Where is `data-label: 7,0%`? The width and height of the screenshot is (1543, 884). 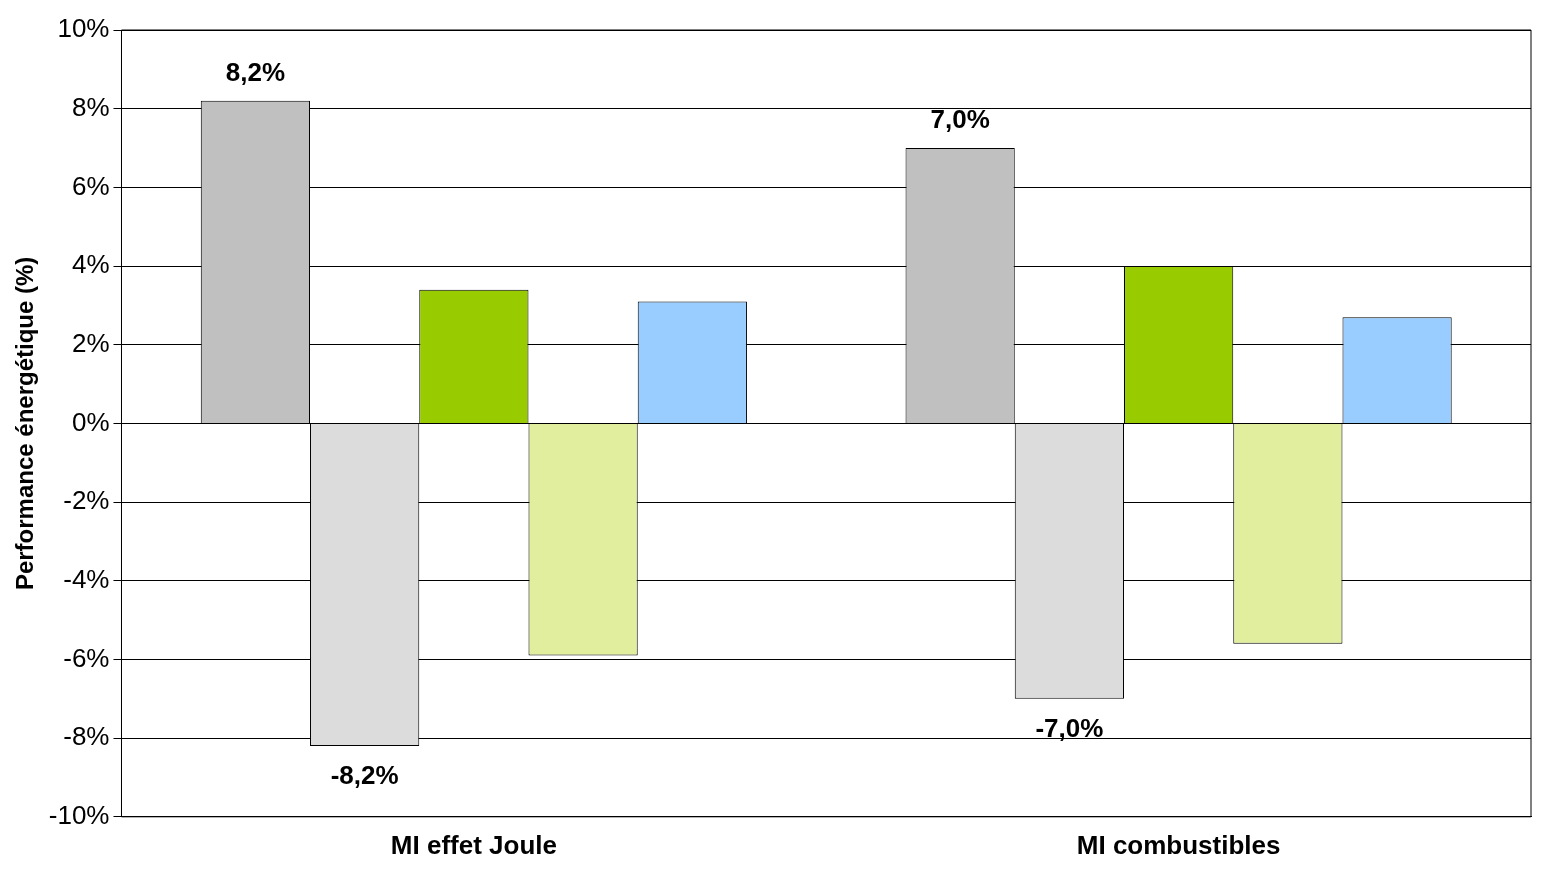 data-label: 7,0% is located at coordinates (960, 119).